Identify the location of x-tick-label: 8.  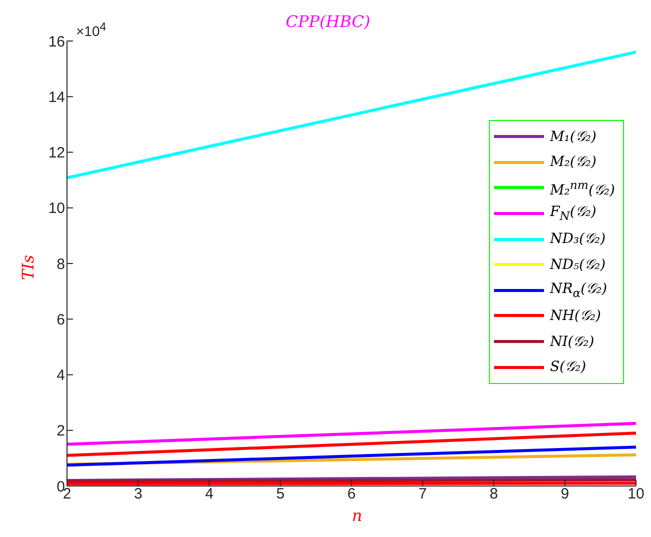
(494, 494).